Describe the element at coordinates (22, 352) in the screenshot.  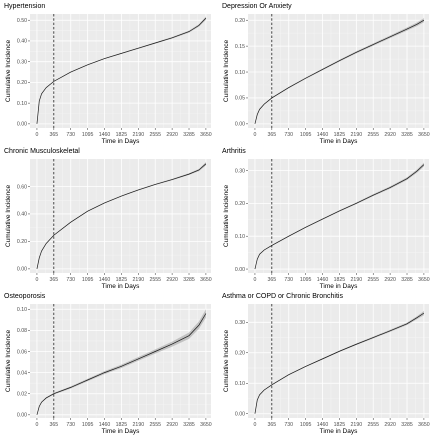
I see `y-tick-label: 0.06` at that location.